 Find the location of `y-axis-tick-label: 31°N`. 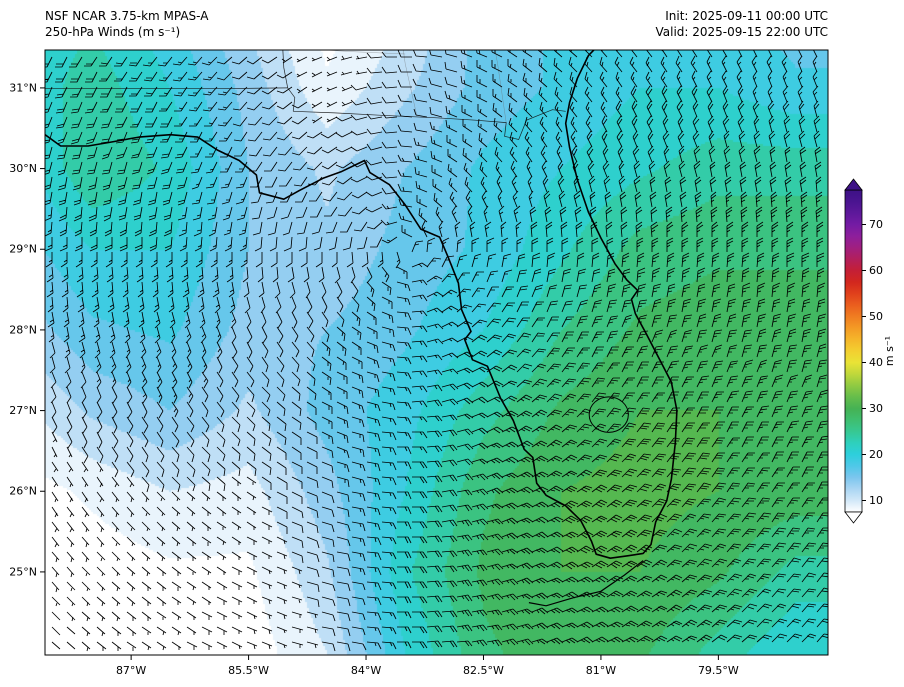

y-axis-tick-label: 31°N is located at coordinates (23, 87).